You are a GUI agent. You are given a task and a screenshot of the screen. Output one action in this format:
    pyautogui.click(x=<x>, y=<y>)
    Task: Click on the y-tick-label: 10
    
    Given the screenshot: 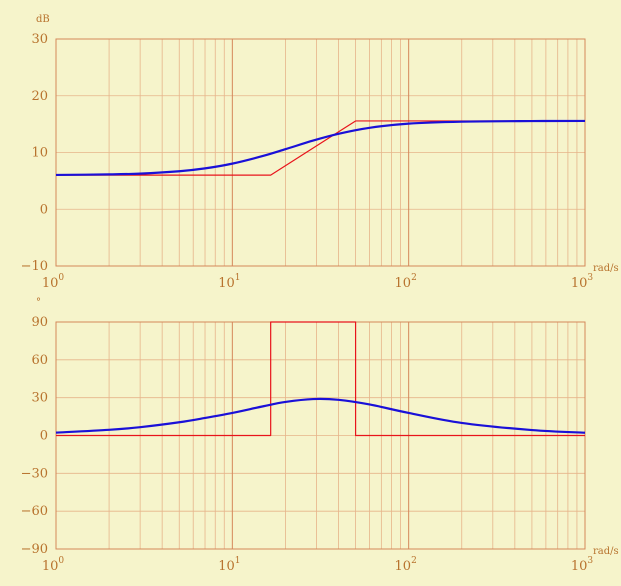 What is the action you would take?
    pyautogui.click(x=39, y=153)
    